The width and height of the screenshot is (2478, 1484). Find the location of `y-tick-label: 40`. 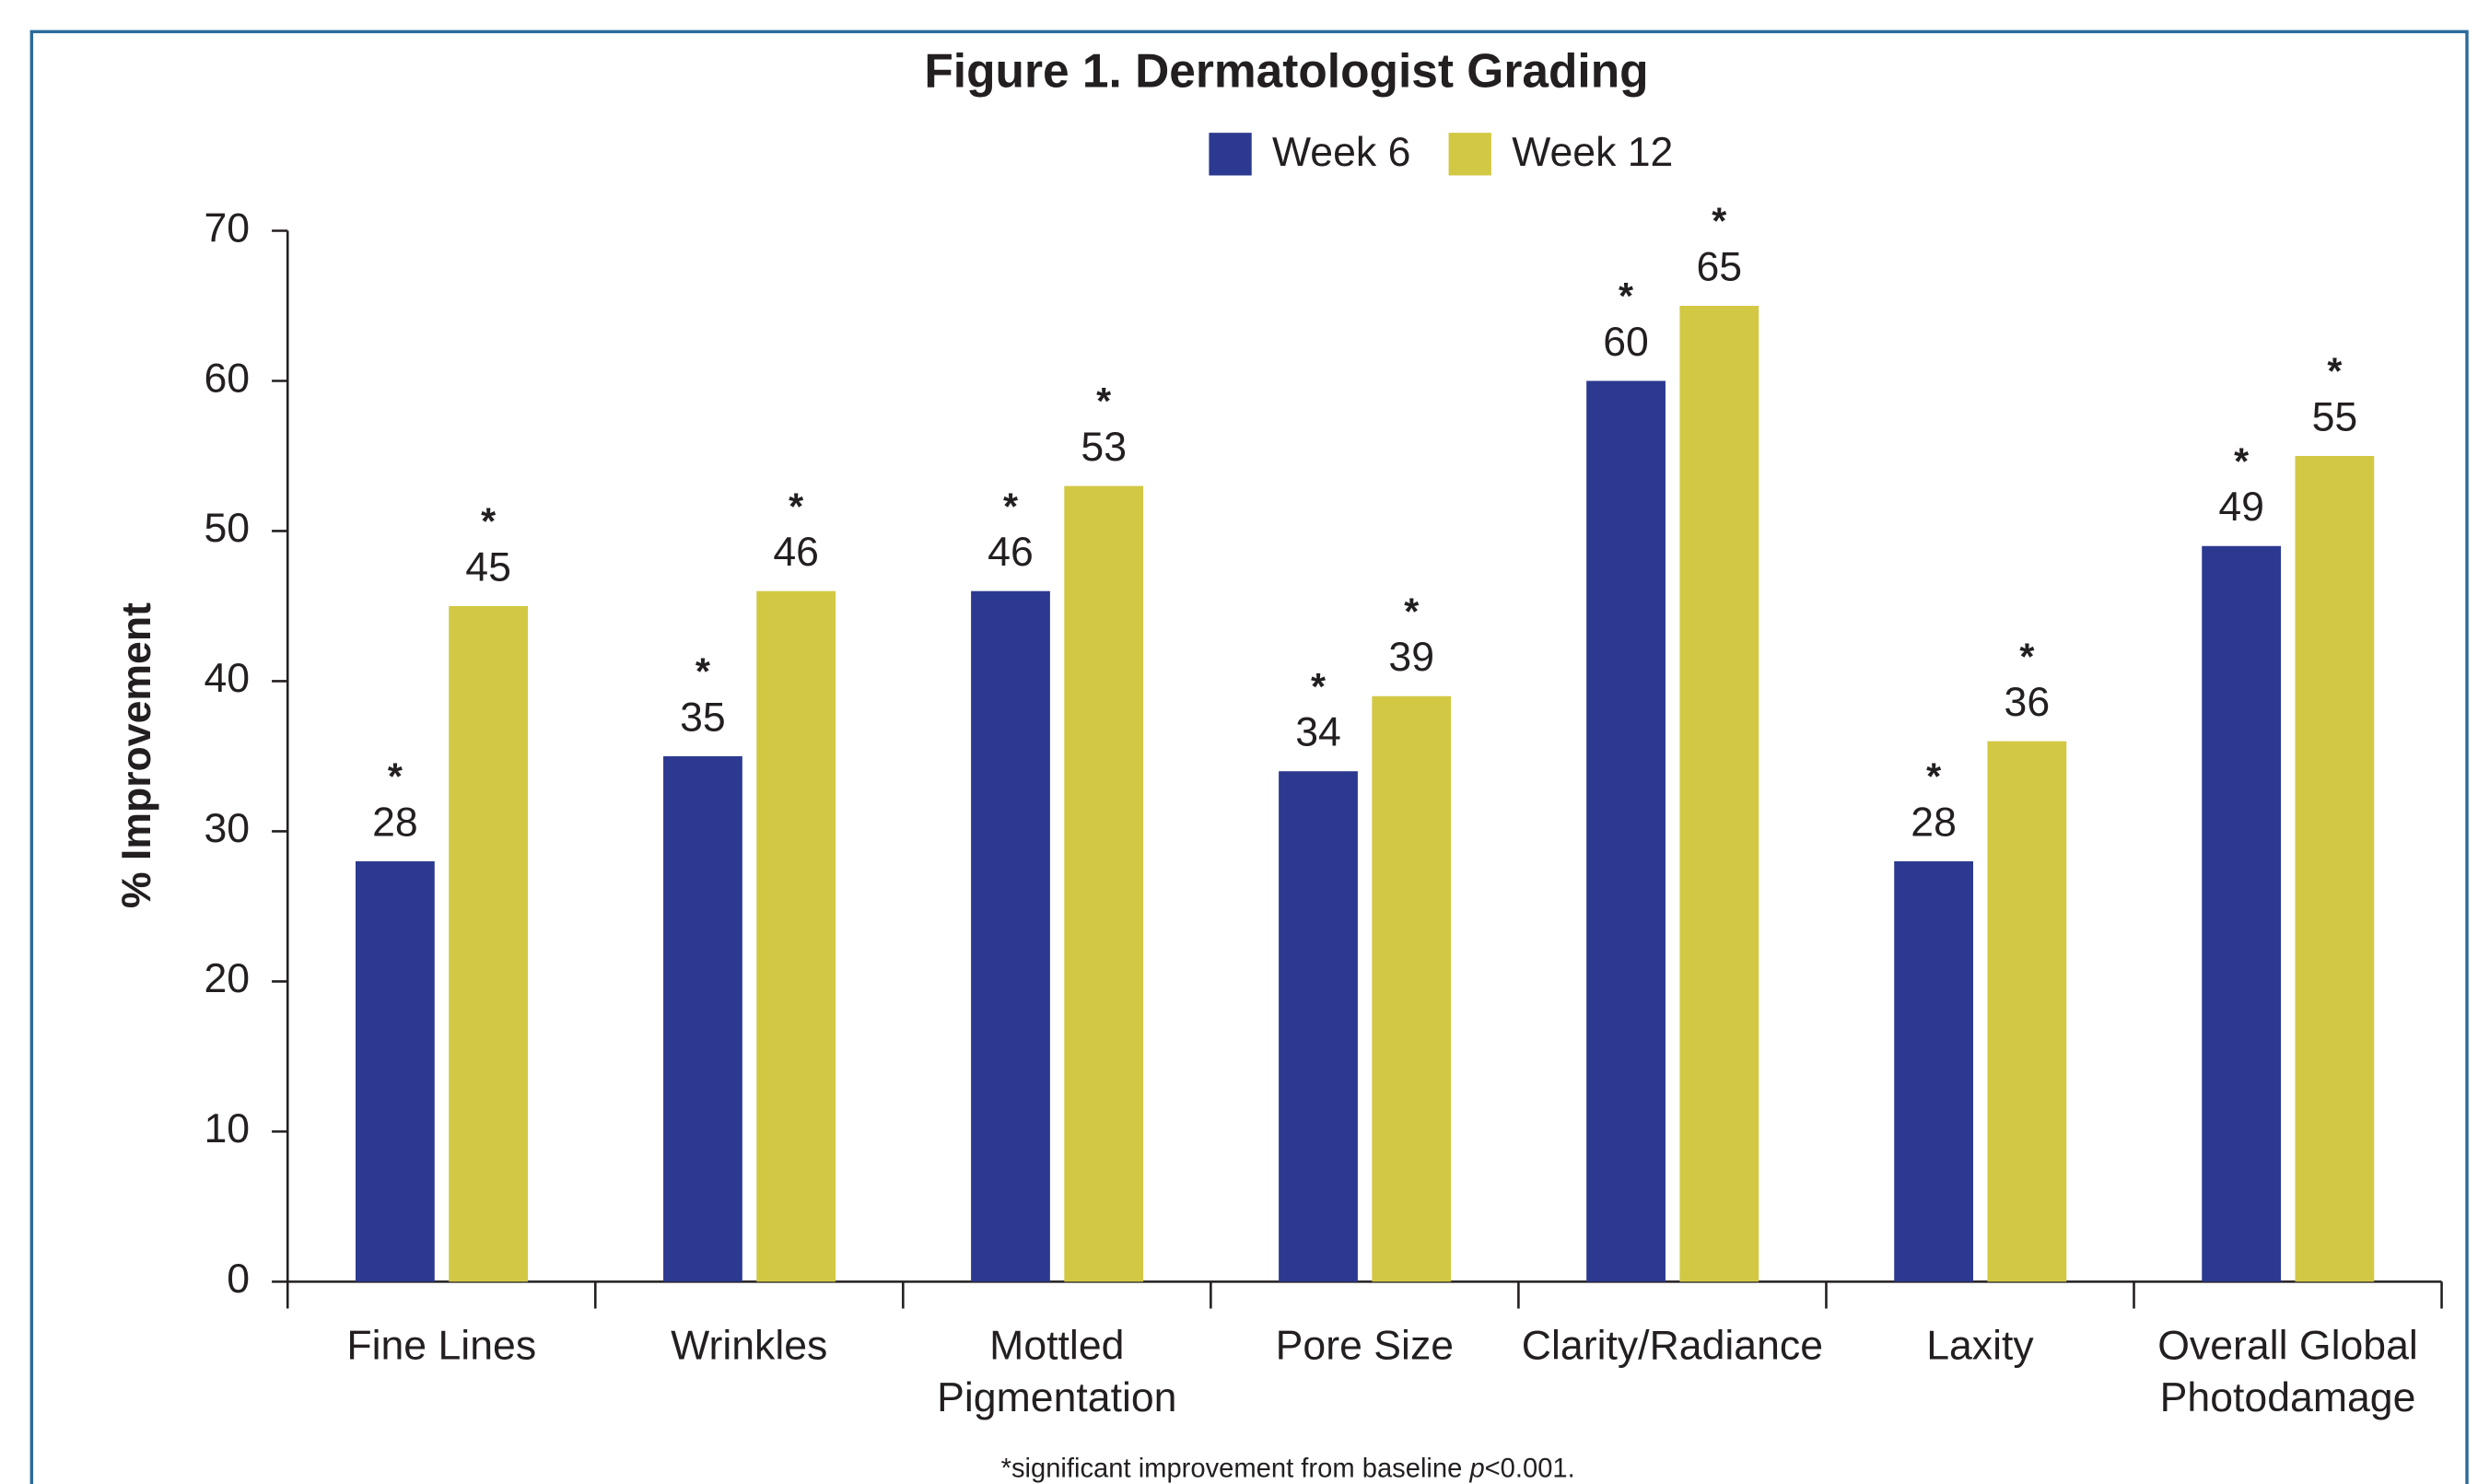

y-tick-label: 40 is located at coordinates (227, 678).